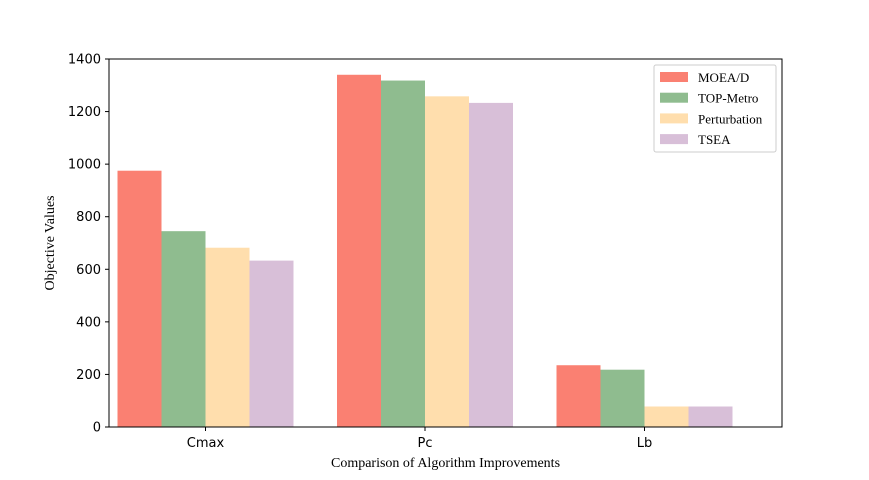  What do you see at coordinates (271, 343) in the screenshot?
I see `bar-cmax-tsea` at bounding box center [271, 343].